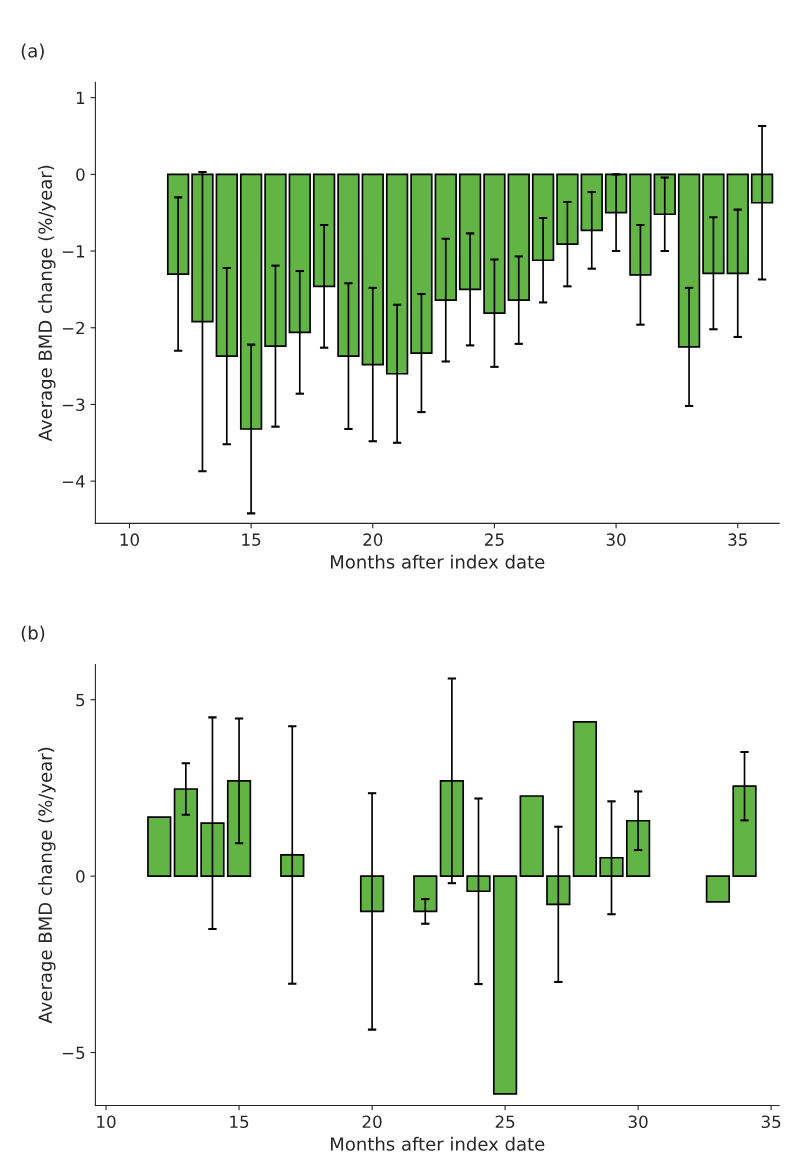 The height and width of the screenshot is (1176, 795). What do you see at coordinates (32, 51) in the screenshot?
I see `chart-title: (a)` at bounding box center [32, 51].